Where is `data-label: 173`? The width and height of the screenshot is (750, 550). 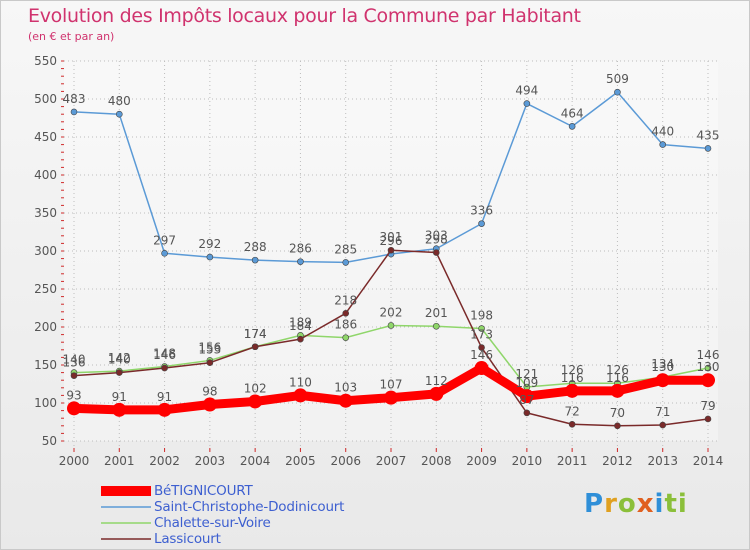 data-label: 173 is located at coordinates (481, 335).